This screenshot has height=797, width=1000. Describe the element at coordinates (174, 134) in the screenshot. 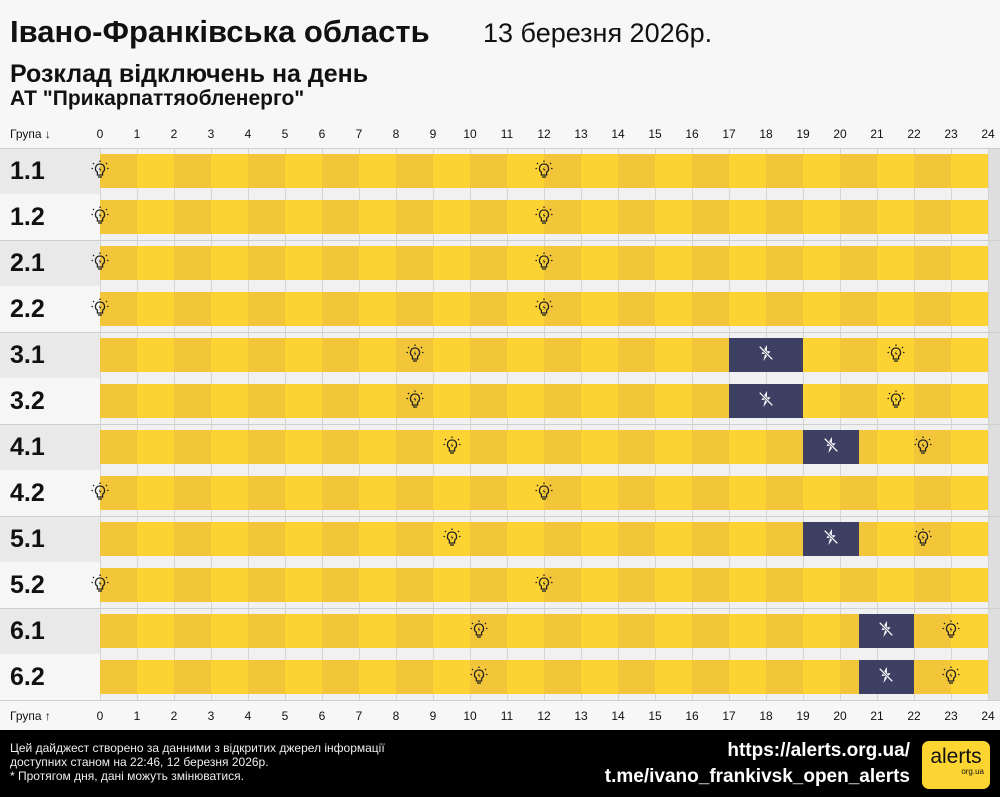

I see `hour-tick-label: 2` at that location.